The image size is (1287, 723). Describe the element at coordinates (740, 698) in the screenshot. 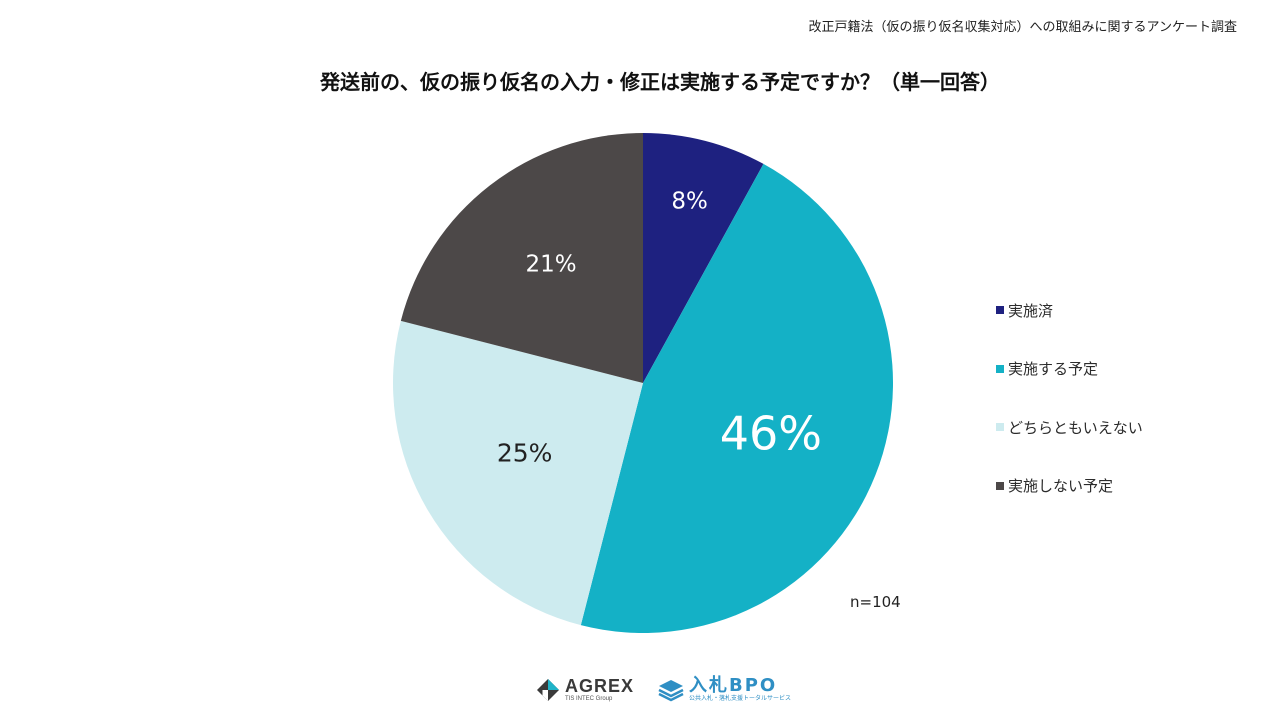

I see `bpo-logo-sub: 公共入札・落札支援トータルサービス` at that location.